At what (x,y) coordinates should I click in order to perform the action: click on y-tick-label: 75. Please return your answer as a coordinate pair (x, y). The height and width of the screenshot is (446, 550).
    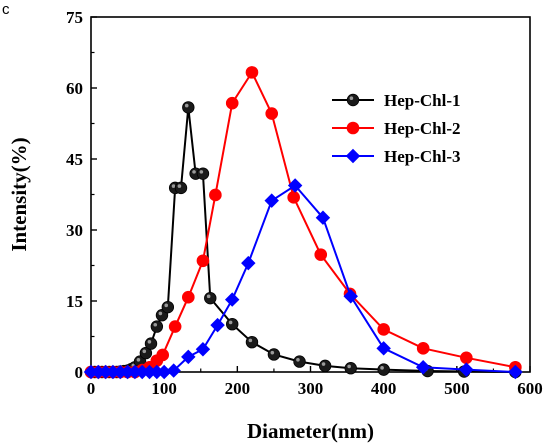
    Looking at the image, I should click on (74, 17).